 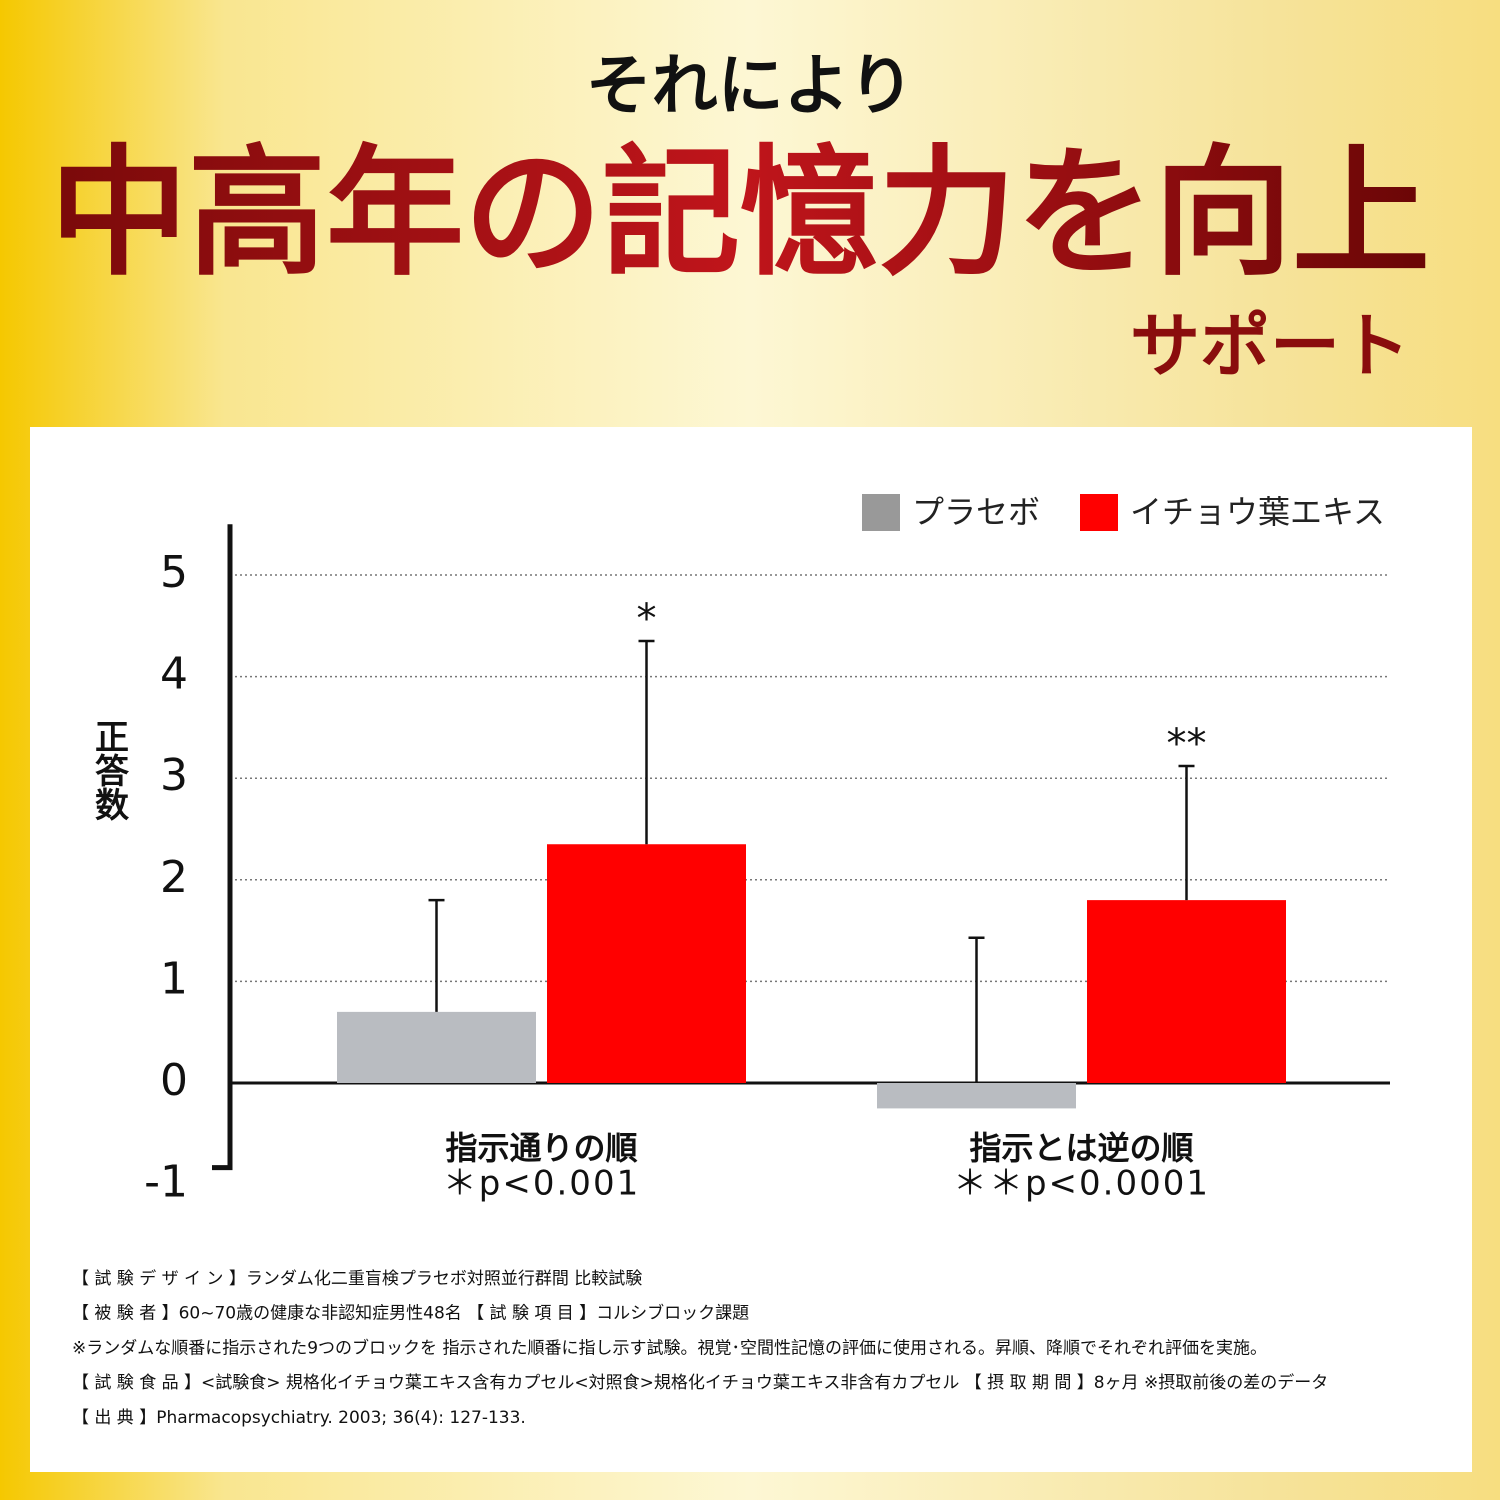 I want to click on y-tick-label: -1, so click(x=166, y=1182).